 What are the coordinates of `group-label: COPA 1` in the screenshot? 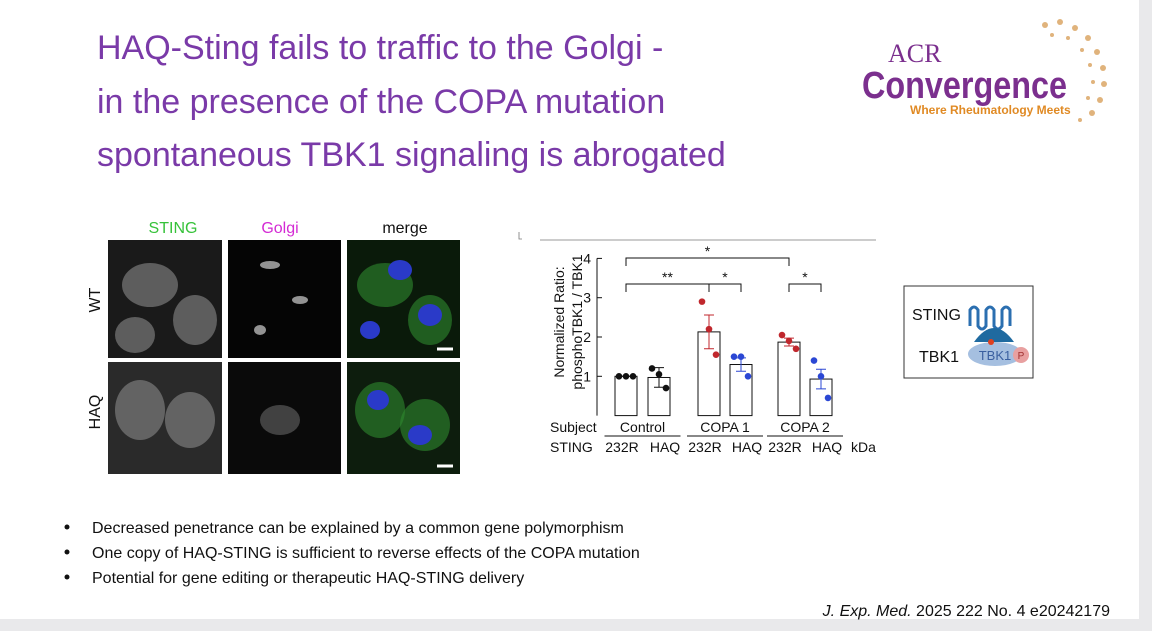 It's located at (725, 427).